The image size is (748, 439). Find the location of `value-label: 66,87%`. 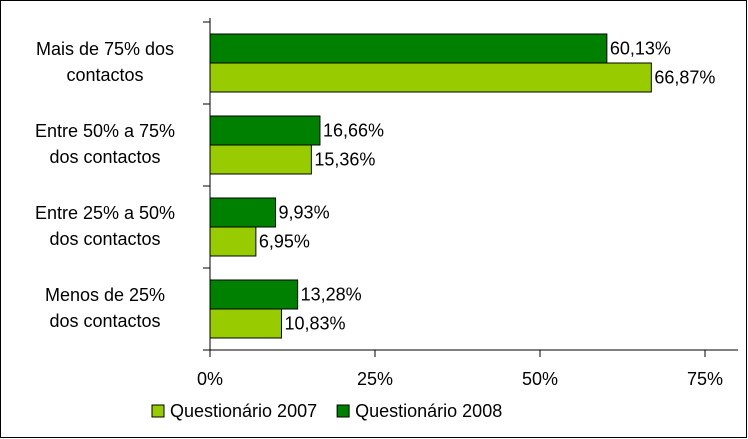

value-label: 66,87% is located at coordinates (684, 77).